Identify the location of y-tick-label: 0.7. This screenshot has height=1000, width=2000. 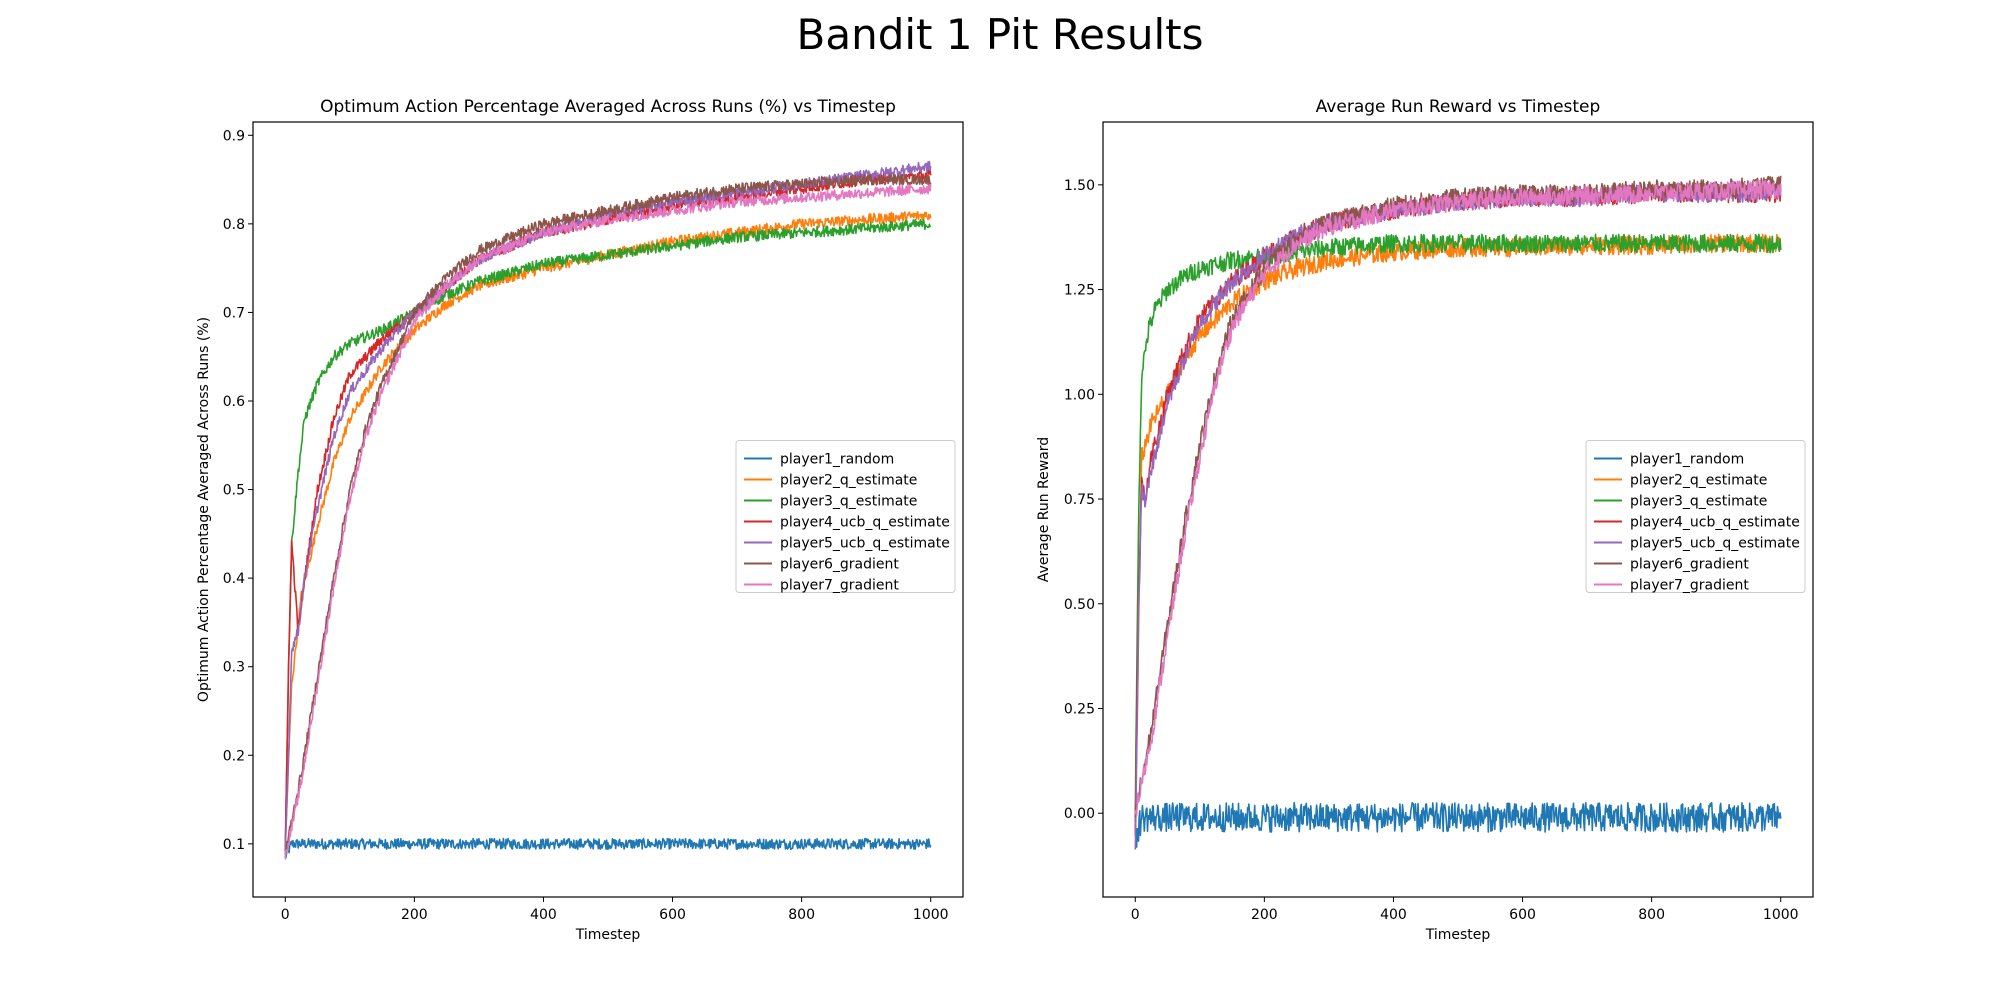
(234, 313).